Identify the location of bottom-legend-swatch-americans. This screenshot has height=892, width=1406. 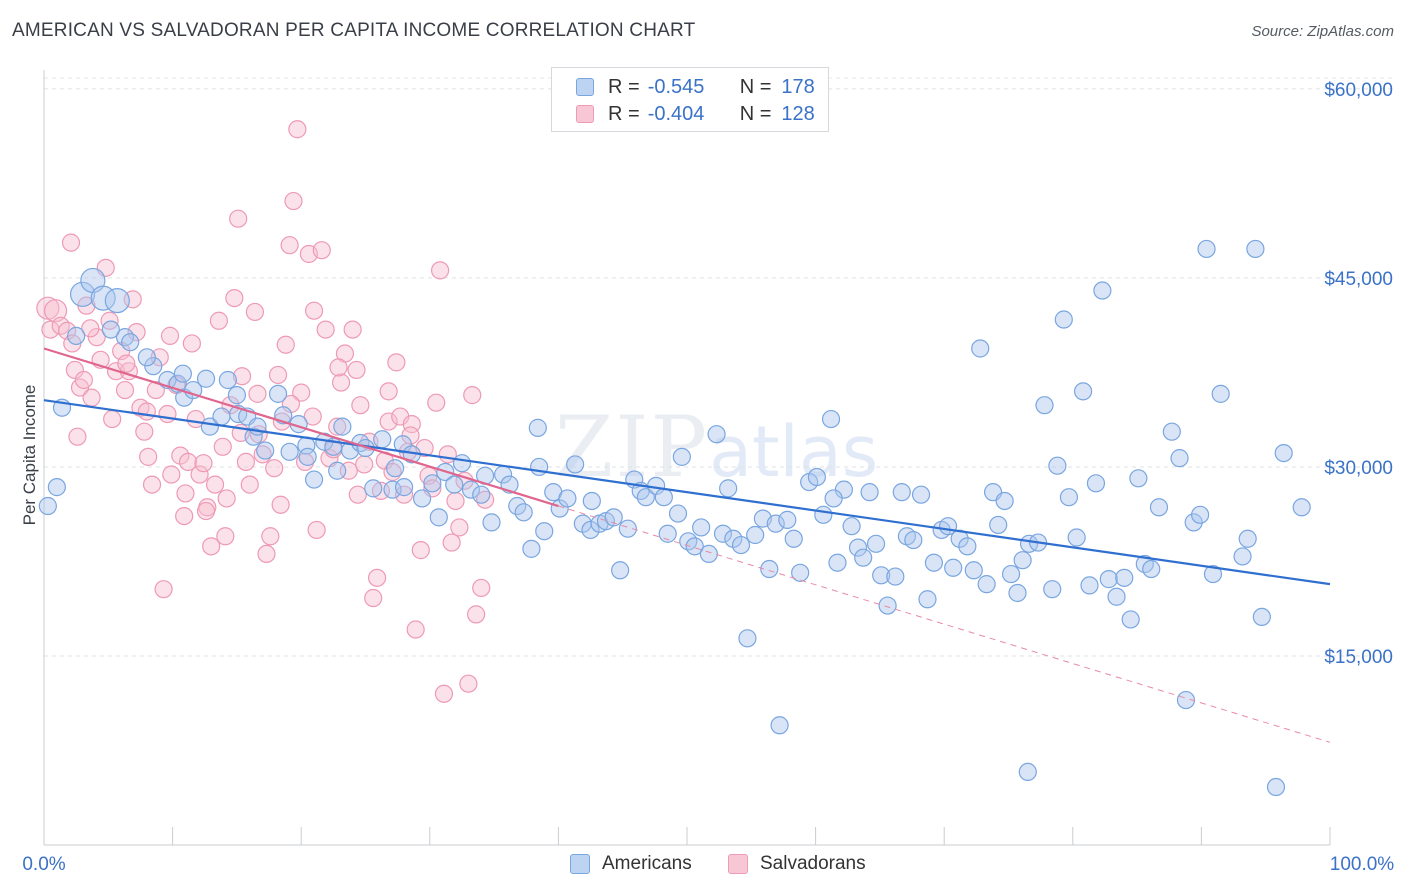
(580, 864).